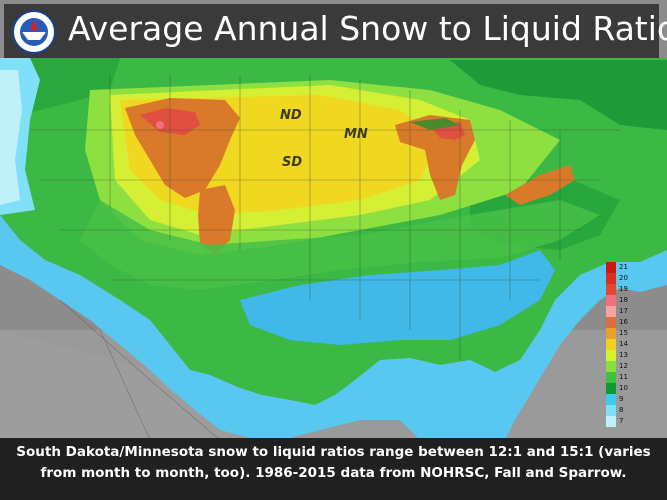 This screenshot has height=500, width=667. Describe the element at coordinates (623, 267) in the screenshot. I see `legend-label: 21` at that location.